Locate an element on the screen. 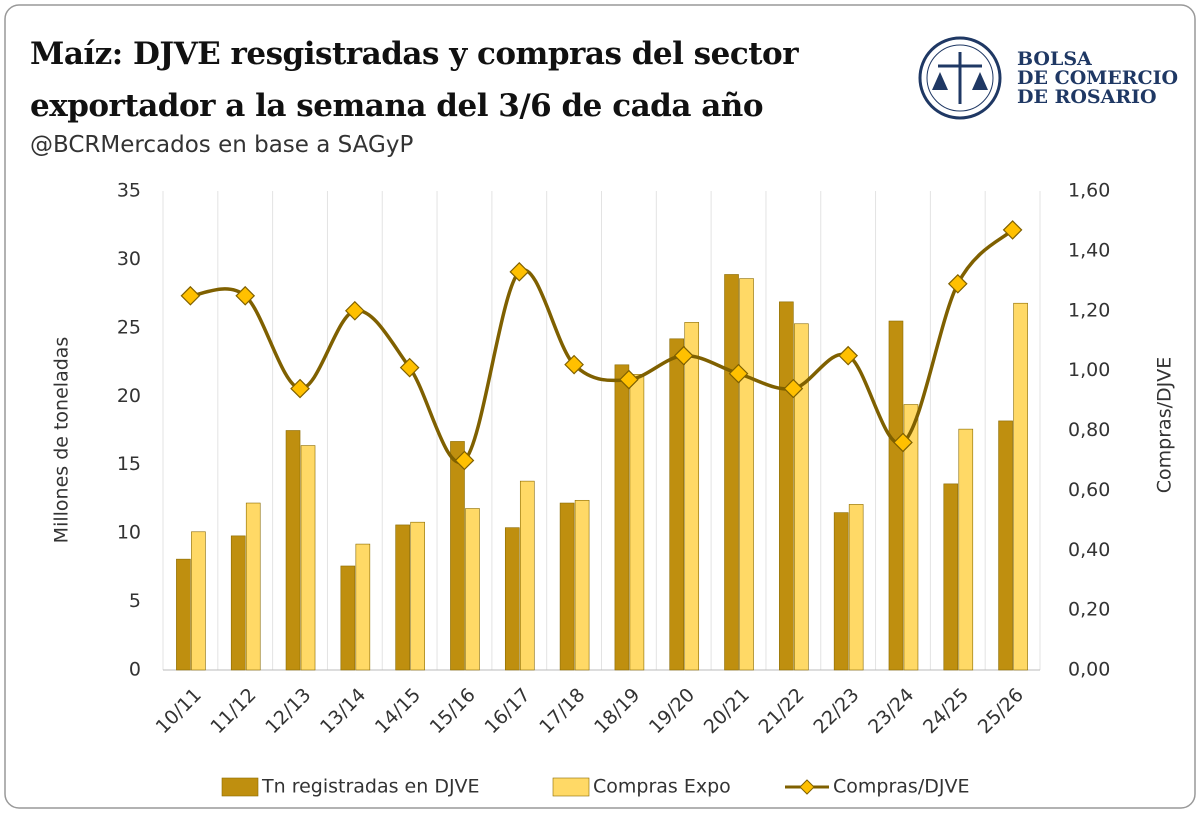 Image resolution: width=1201 pixels, height=814 pixels. logo: BOLSA DE COMERCIO DE ROSARIO is located at coordinates (1048, 78).